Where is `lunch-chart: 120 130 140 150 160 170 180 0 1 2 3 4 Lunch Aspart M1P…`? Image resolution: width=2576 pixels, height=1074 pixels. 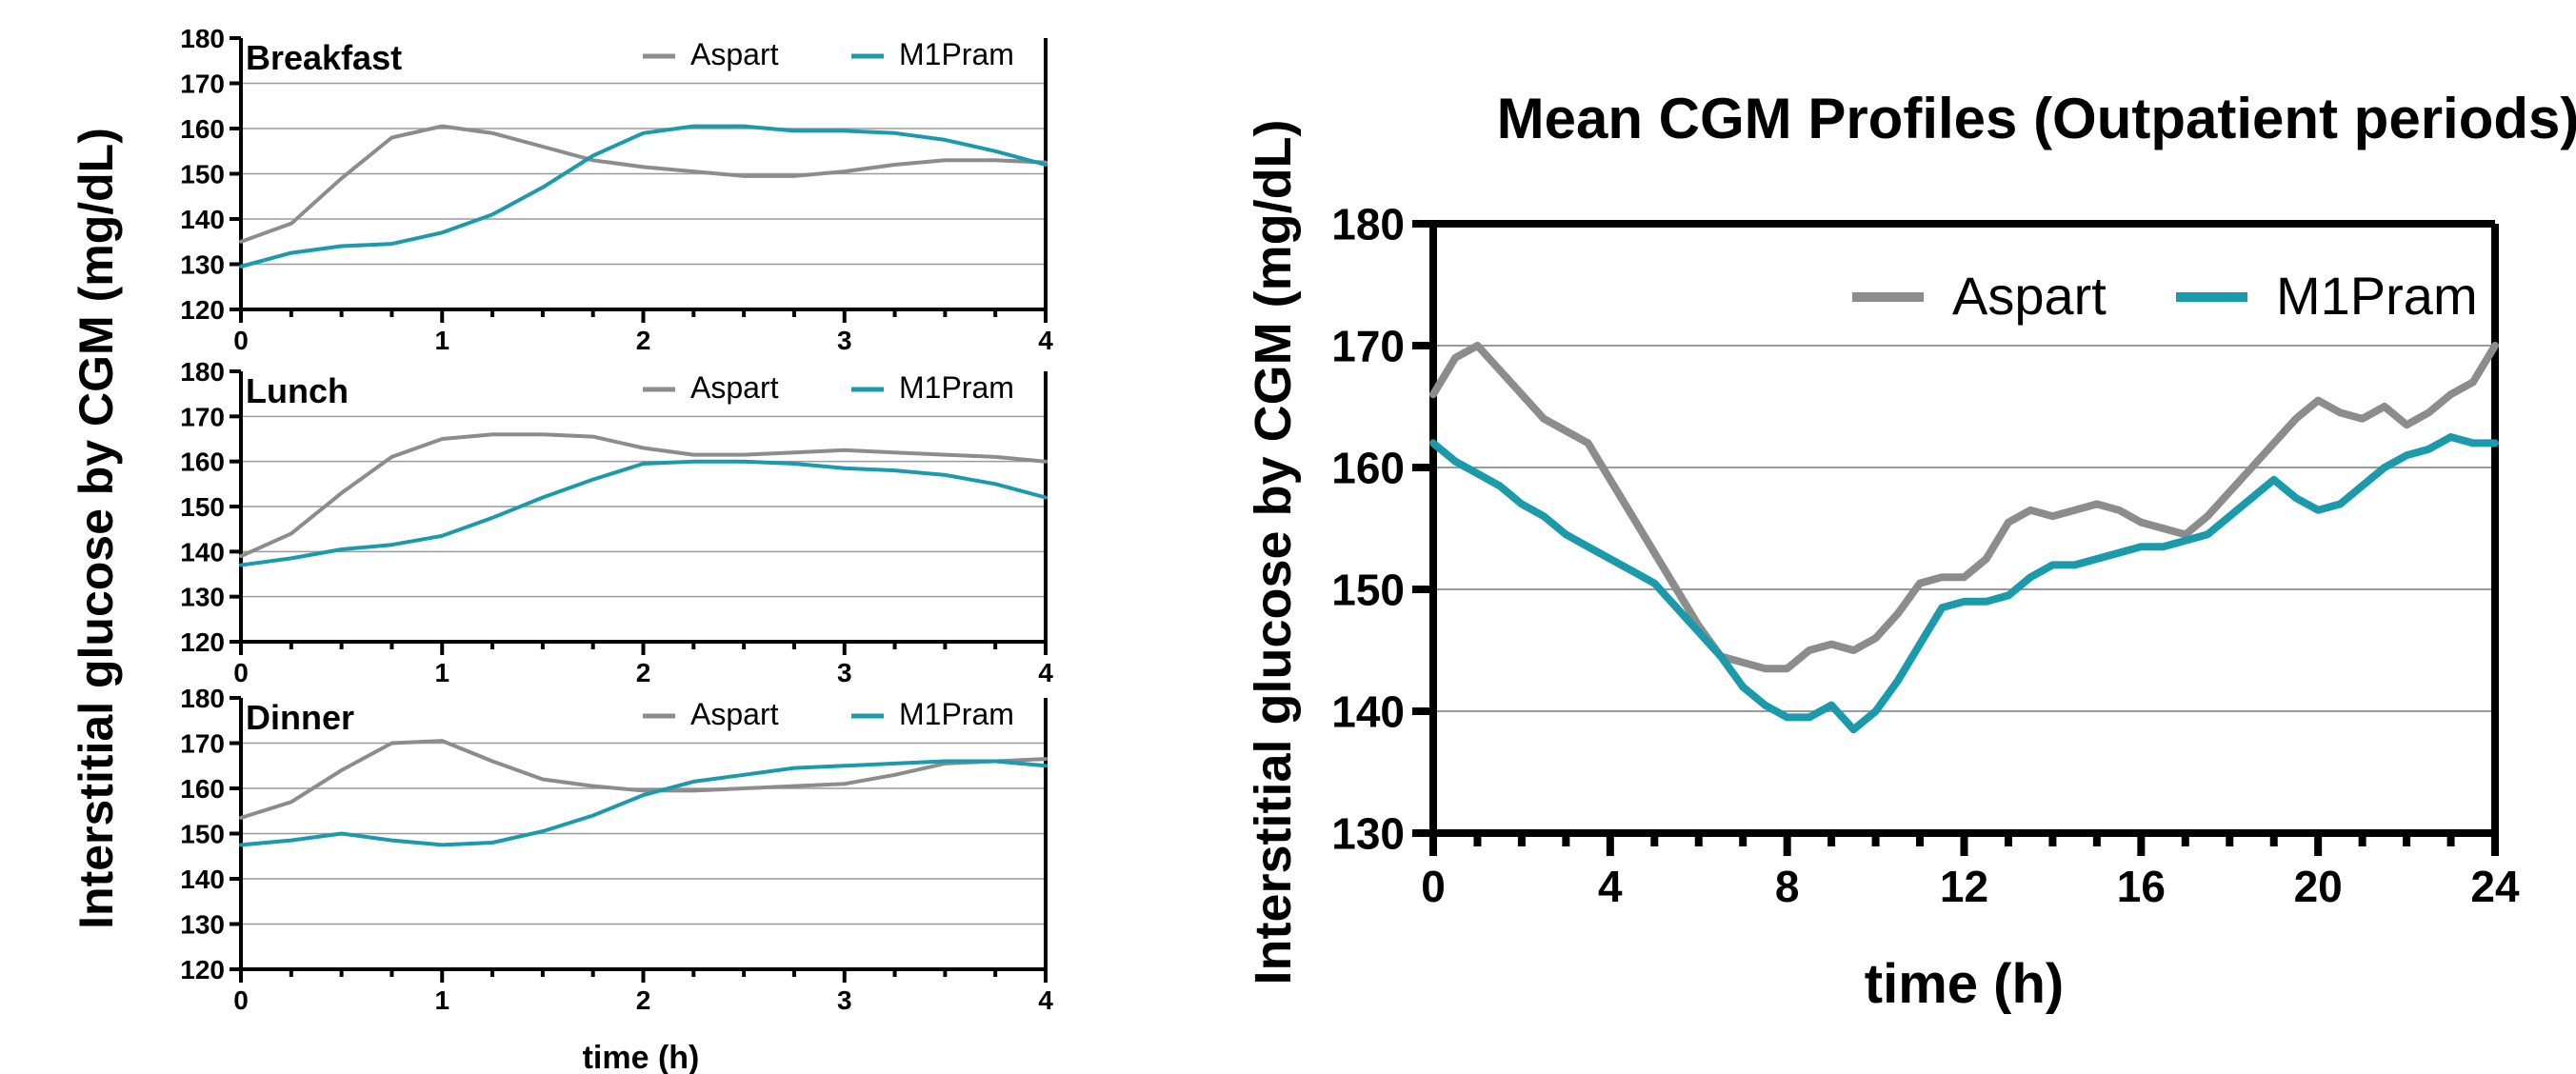
lunch-chart: 120 130 140 150 160 170 180 0 1 2 3 4 Lunch Aspart M1P… is located at coordinates (616, 522).